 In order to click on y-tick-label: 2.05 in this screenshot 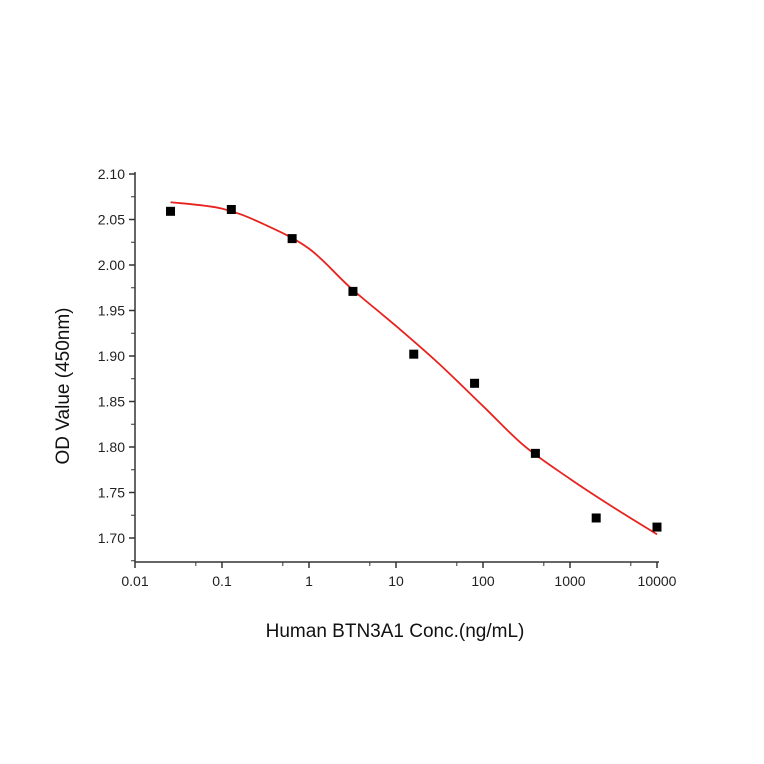, I will do `click(111, 220)`.